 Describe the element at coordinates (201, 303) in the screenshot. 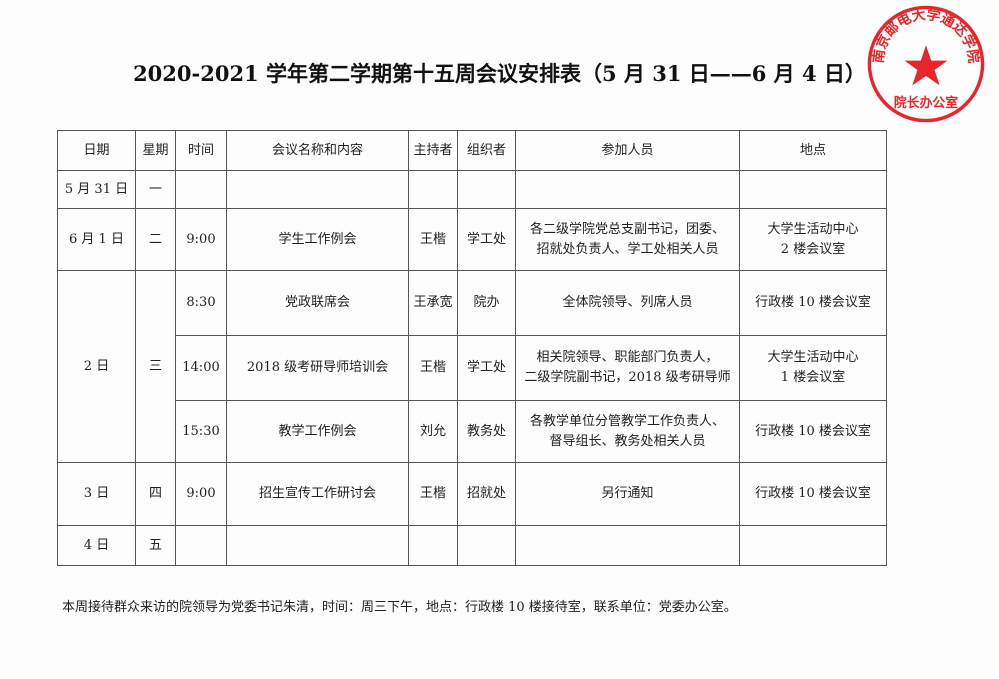

I see `time-cell: 8:30` at that location.